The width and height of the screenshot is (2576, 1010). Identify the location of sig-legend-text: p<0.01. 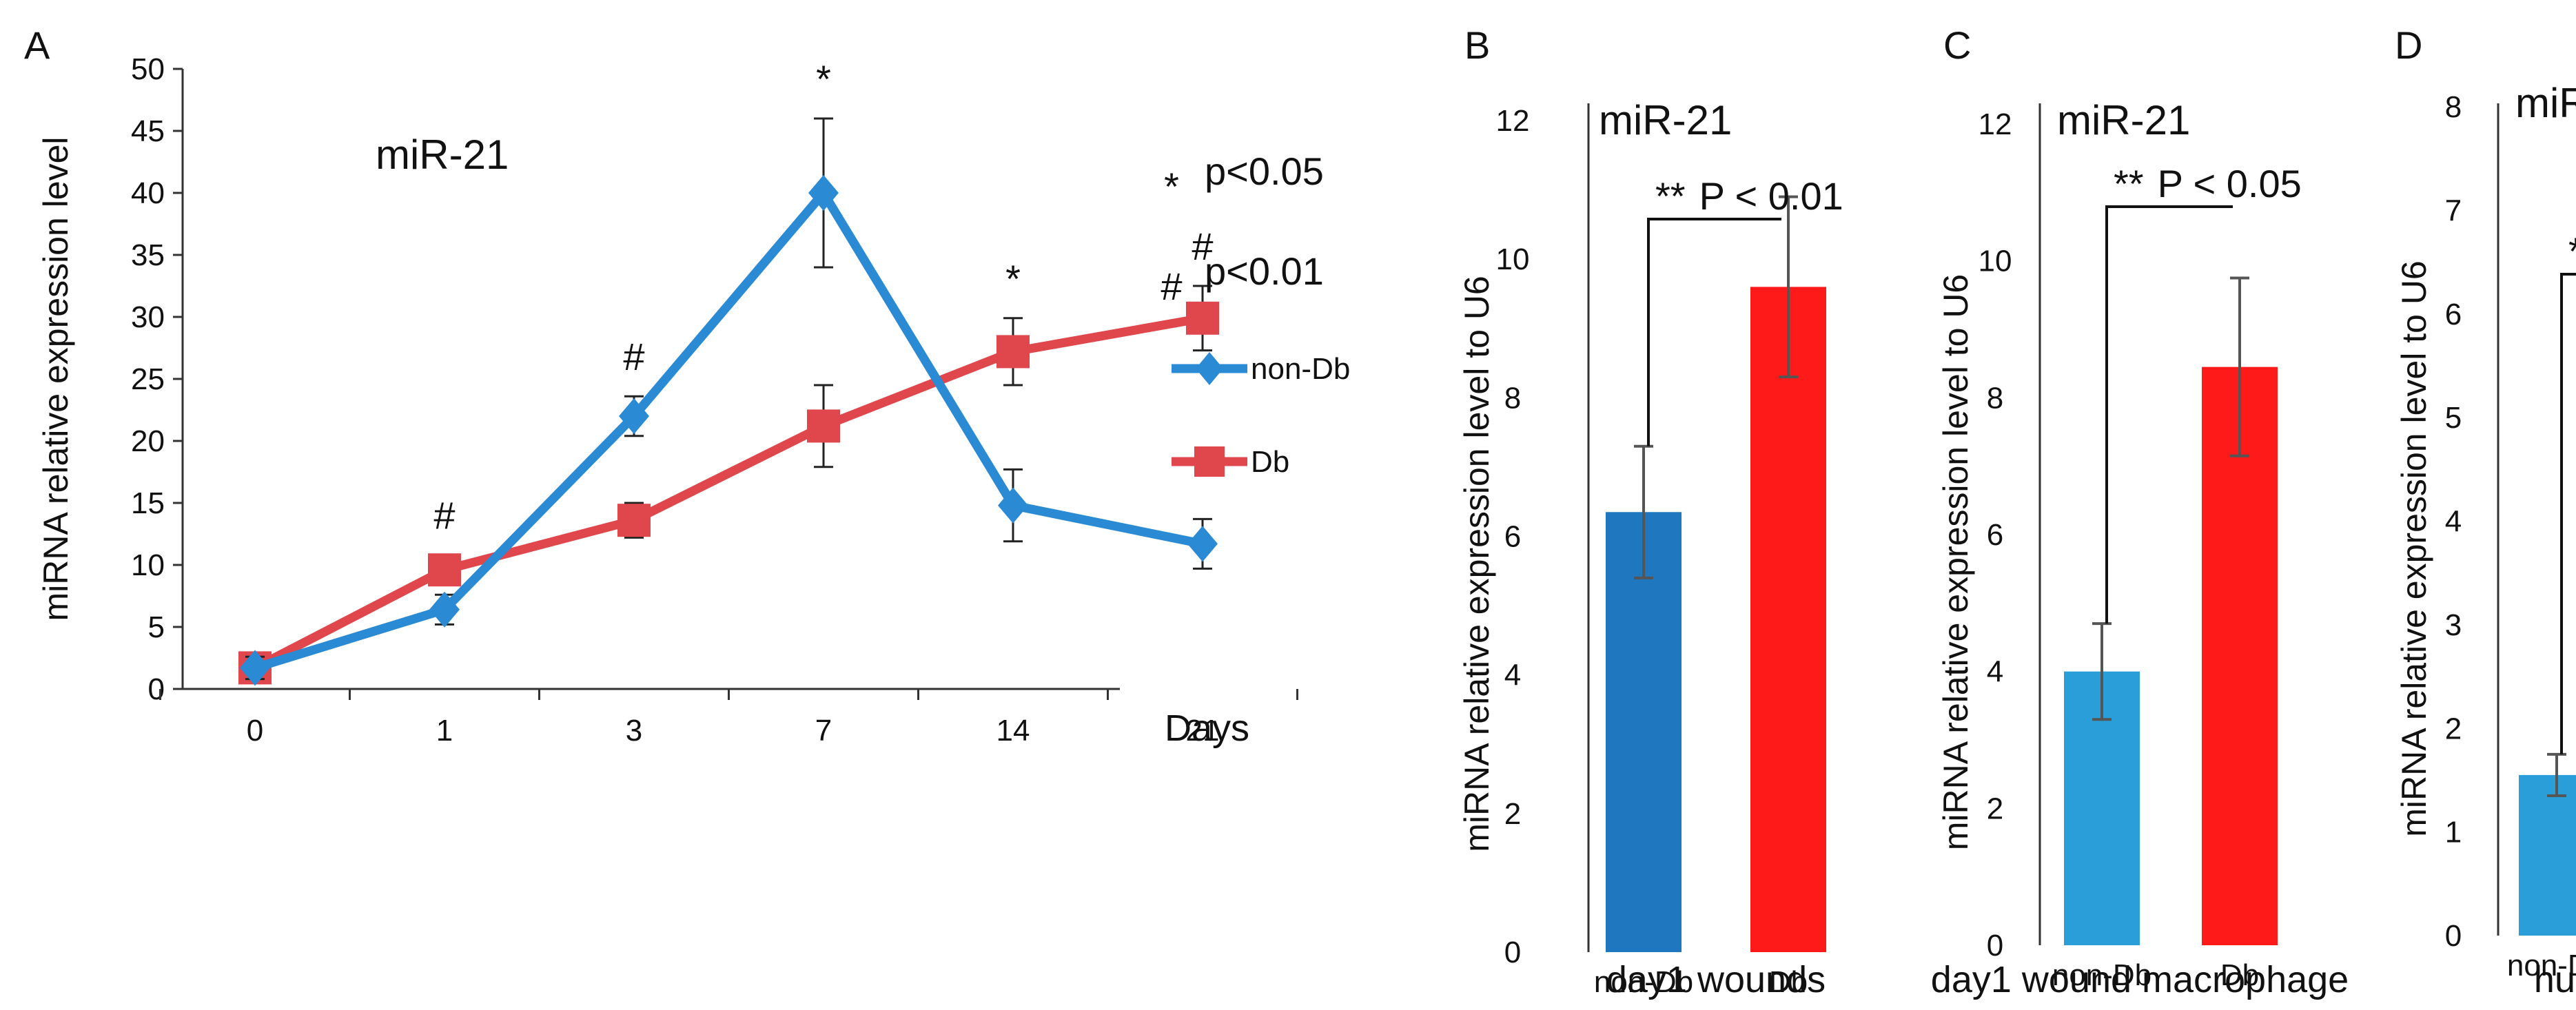
(1264, 271).